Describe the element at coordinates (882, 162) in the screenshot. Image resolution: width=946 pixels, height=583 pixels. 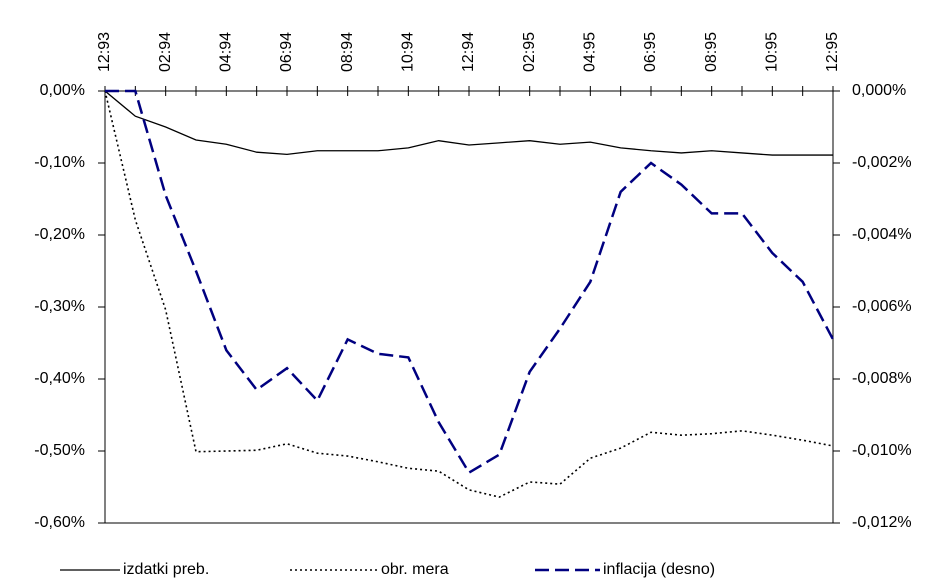
I see `y2-tick-label: -0,002%` at that location.